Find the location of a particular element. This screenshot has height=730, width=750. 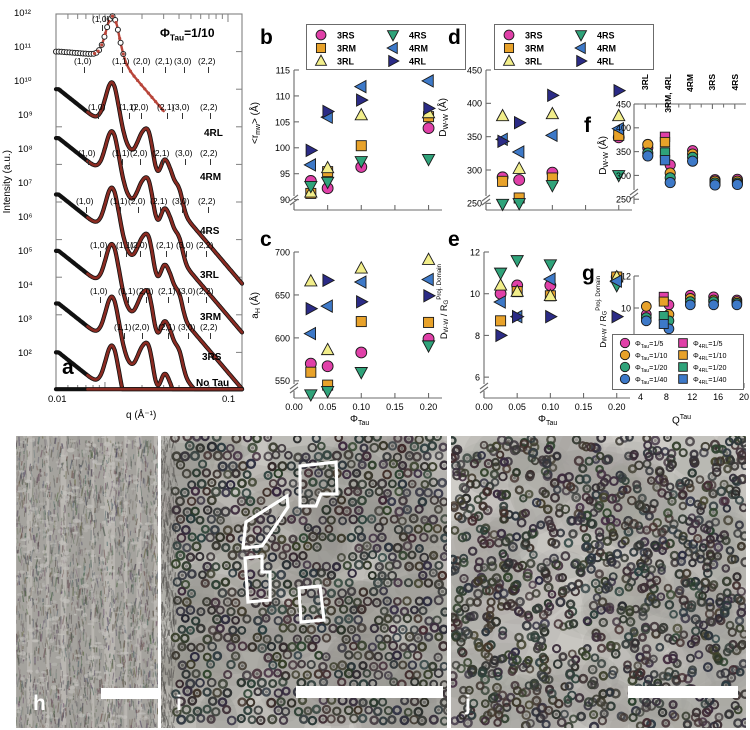

axis-tick-label: 650 is located at coordinates (282, 295).